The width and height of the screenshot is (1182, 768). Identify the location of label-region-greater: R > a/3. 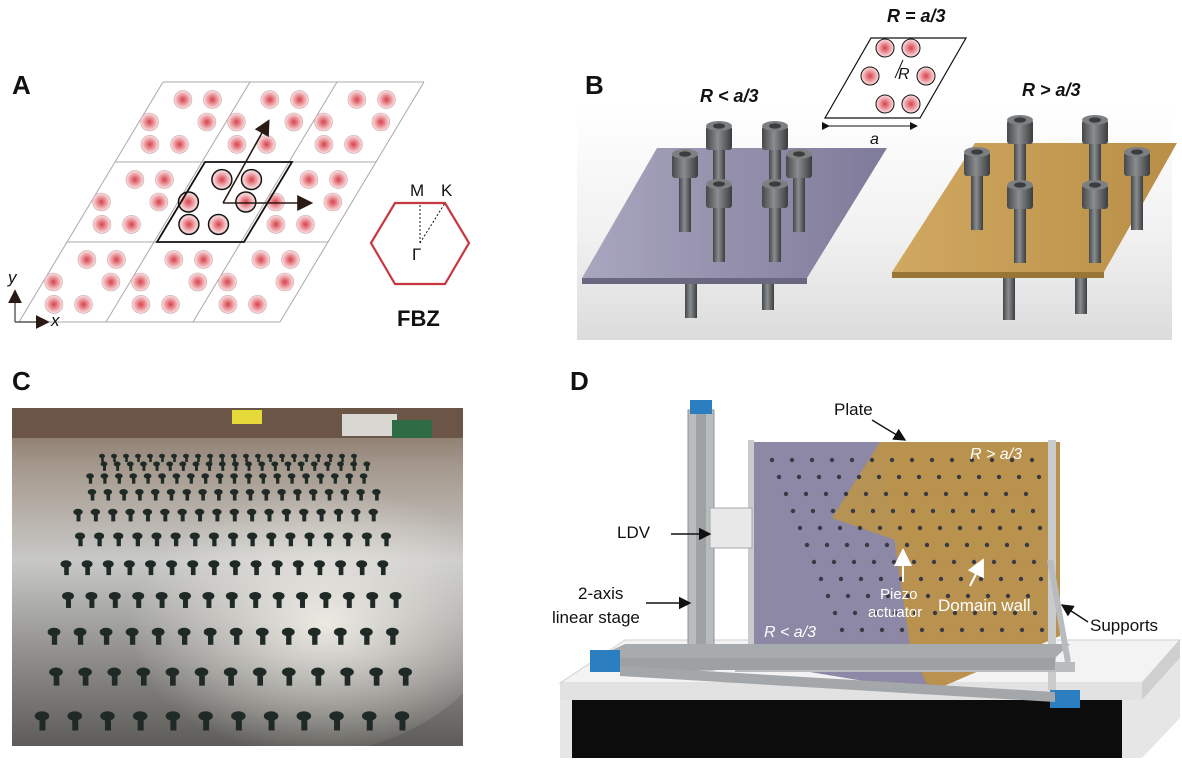
(996, 454).